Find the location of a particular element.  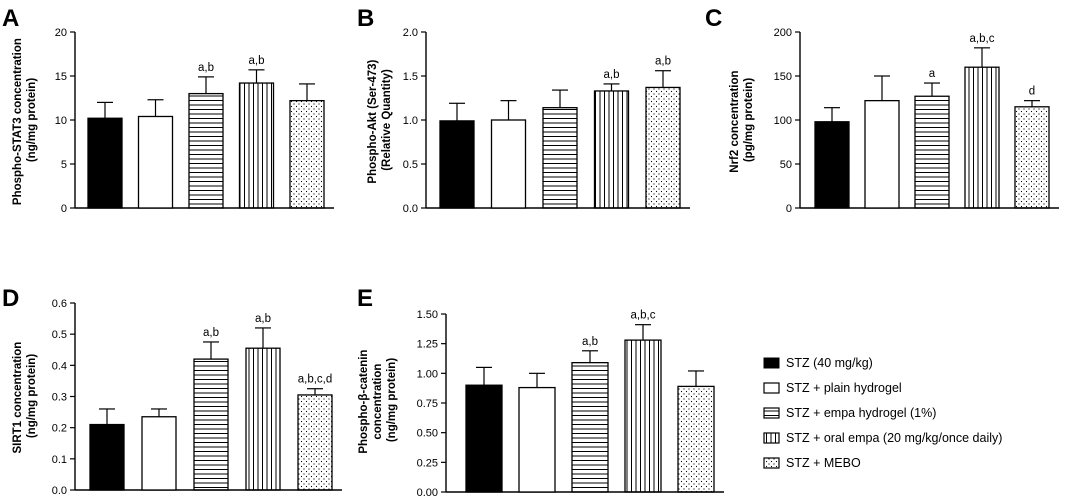

y-tick-label: 0.2 is located at coordinates (59, 429).